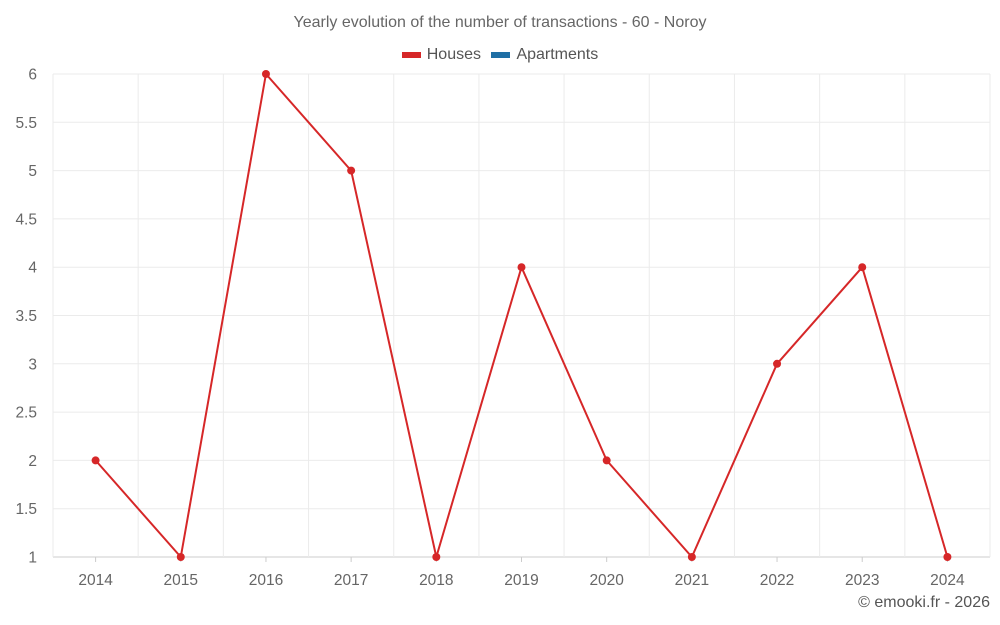 The image size is (1000, 625). Describe the element at coordinates (32, 268) in the screenshot. I see `y-tick-label: 4` at that location.